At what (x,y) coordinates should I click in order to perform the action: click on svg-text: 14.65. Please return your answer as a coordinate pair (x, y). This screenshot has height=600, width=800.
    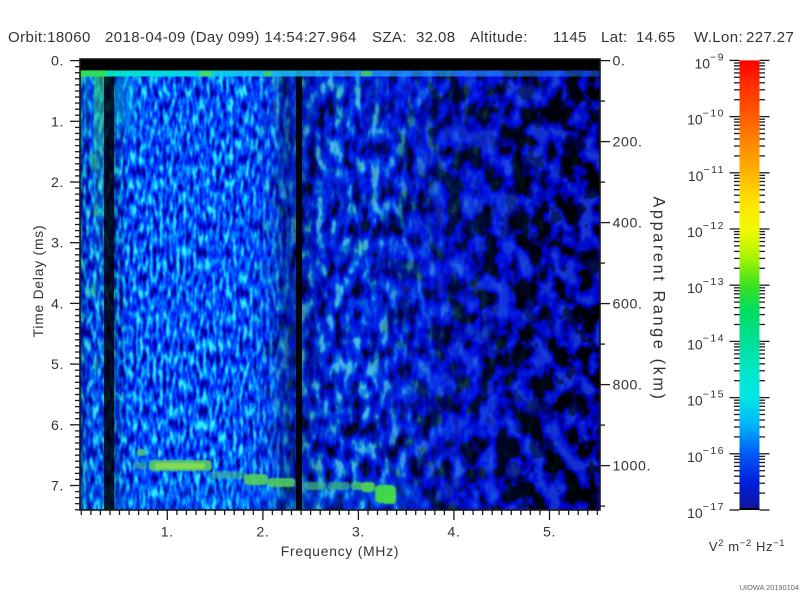
    Looking at the image, I should click on (656, 37).